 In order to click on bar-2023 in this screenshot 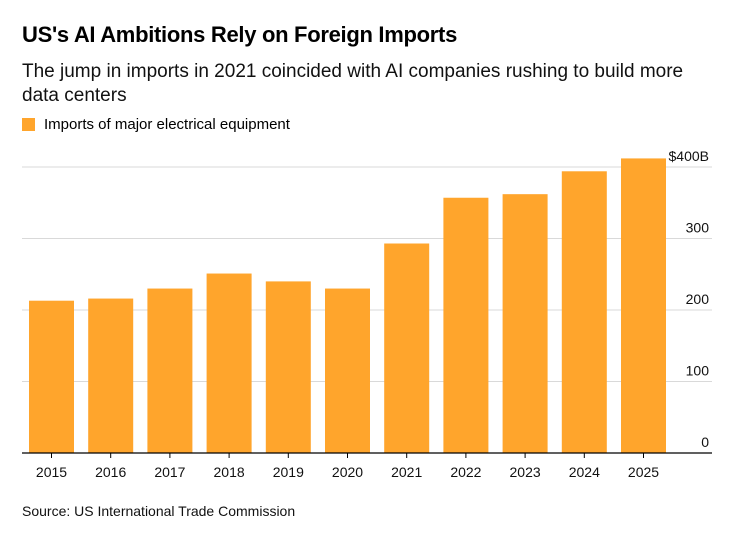, I will do `click(525, 324)`.